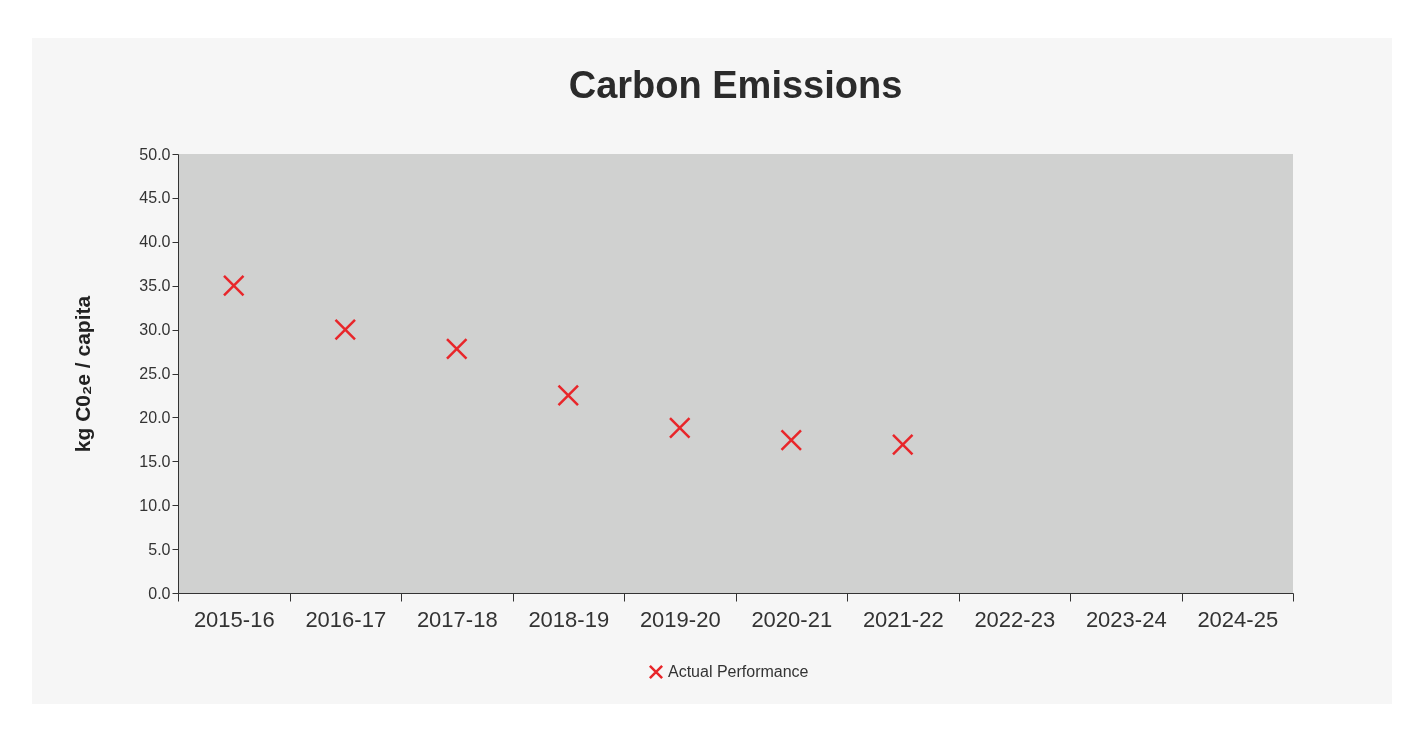 The height and width of the screenshot is (742, 1414). I want to click on y-tick-label: 45.0, so click(155, 198).